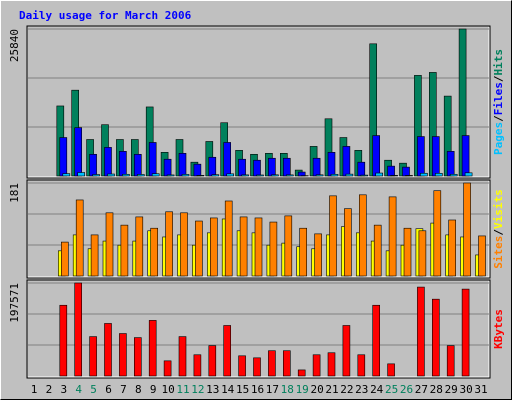 The image size is (512, 400). What do you see at coordinates (498, 229) in the screenshot?
I see `legend: Sites/Visits` at bounding box center [498, 229].